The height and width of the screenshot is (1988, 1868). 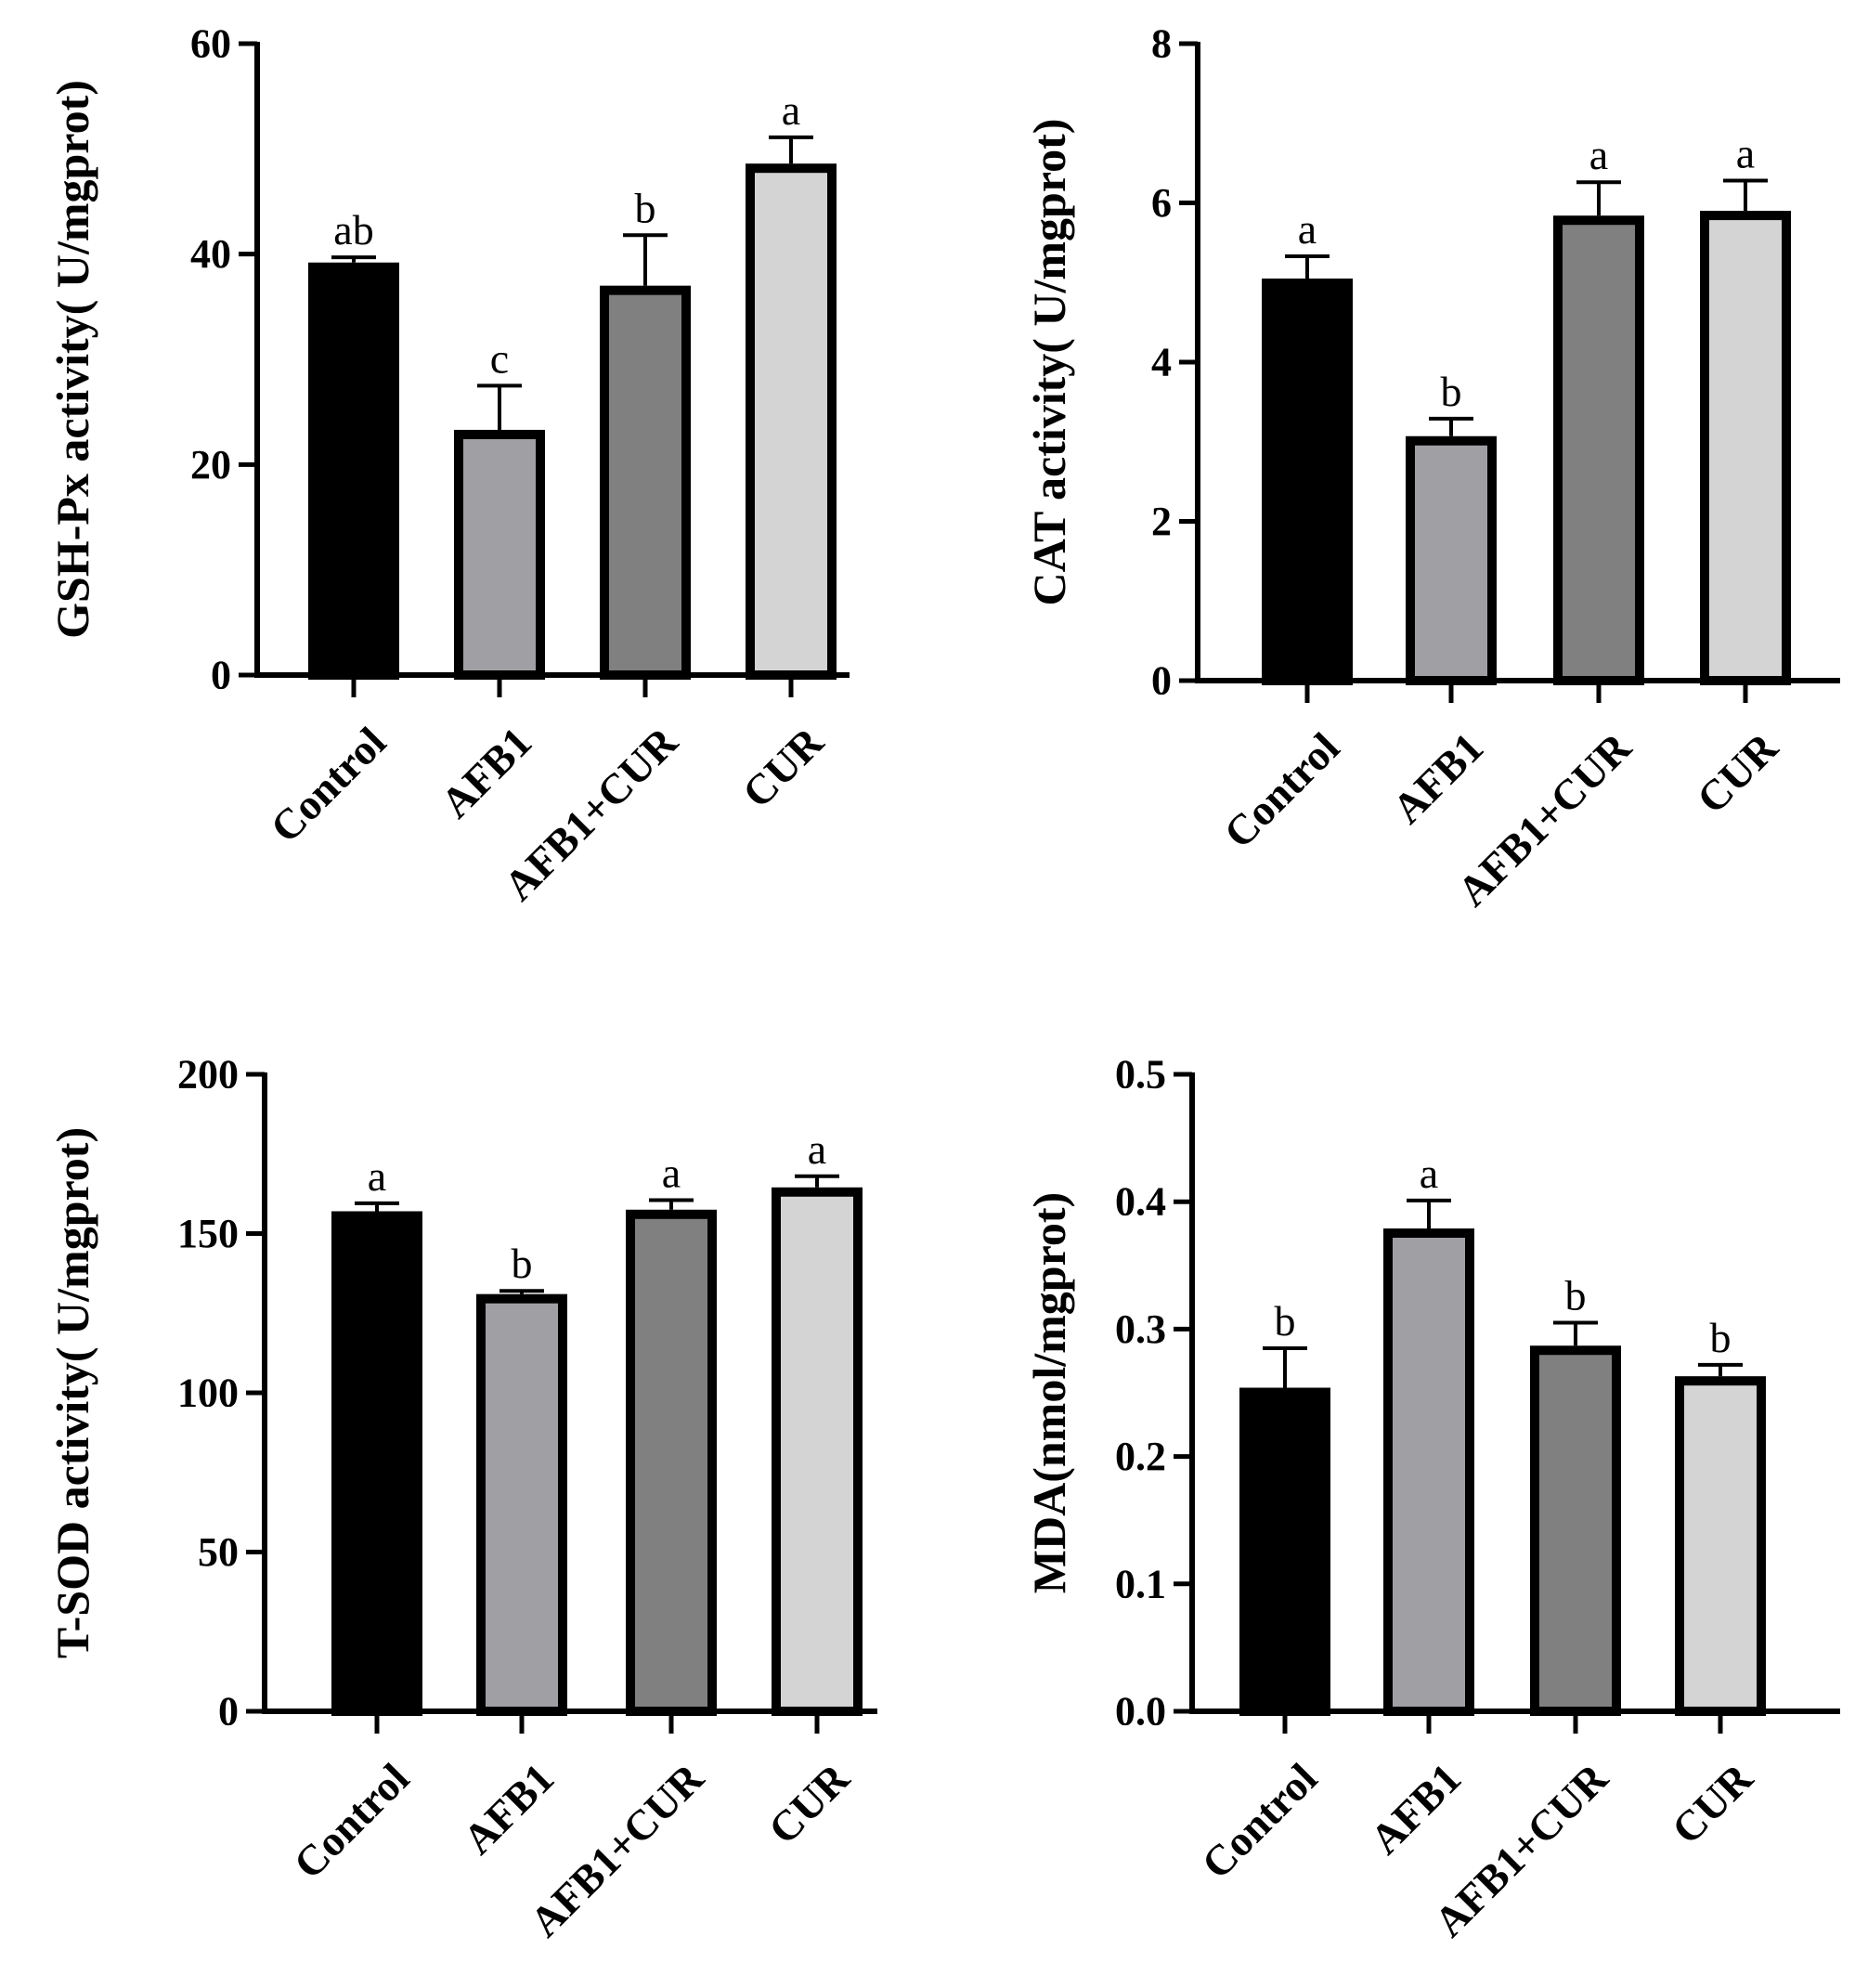 I want to click on chart4-significance-0: b, so click(x=1285, y=1321).